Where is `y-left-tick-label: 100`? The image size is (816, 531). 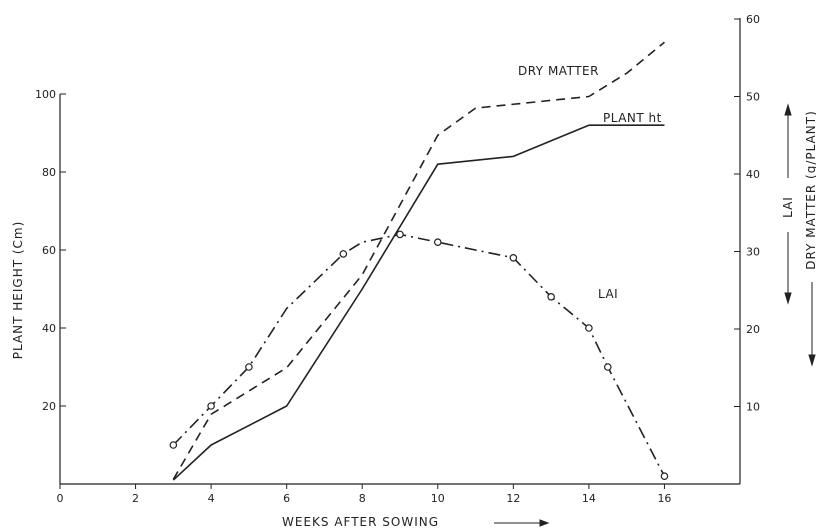 y-left-tick-label: 100 is located at coordinates (45, 94).